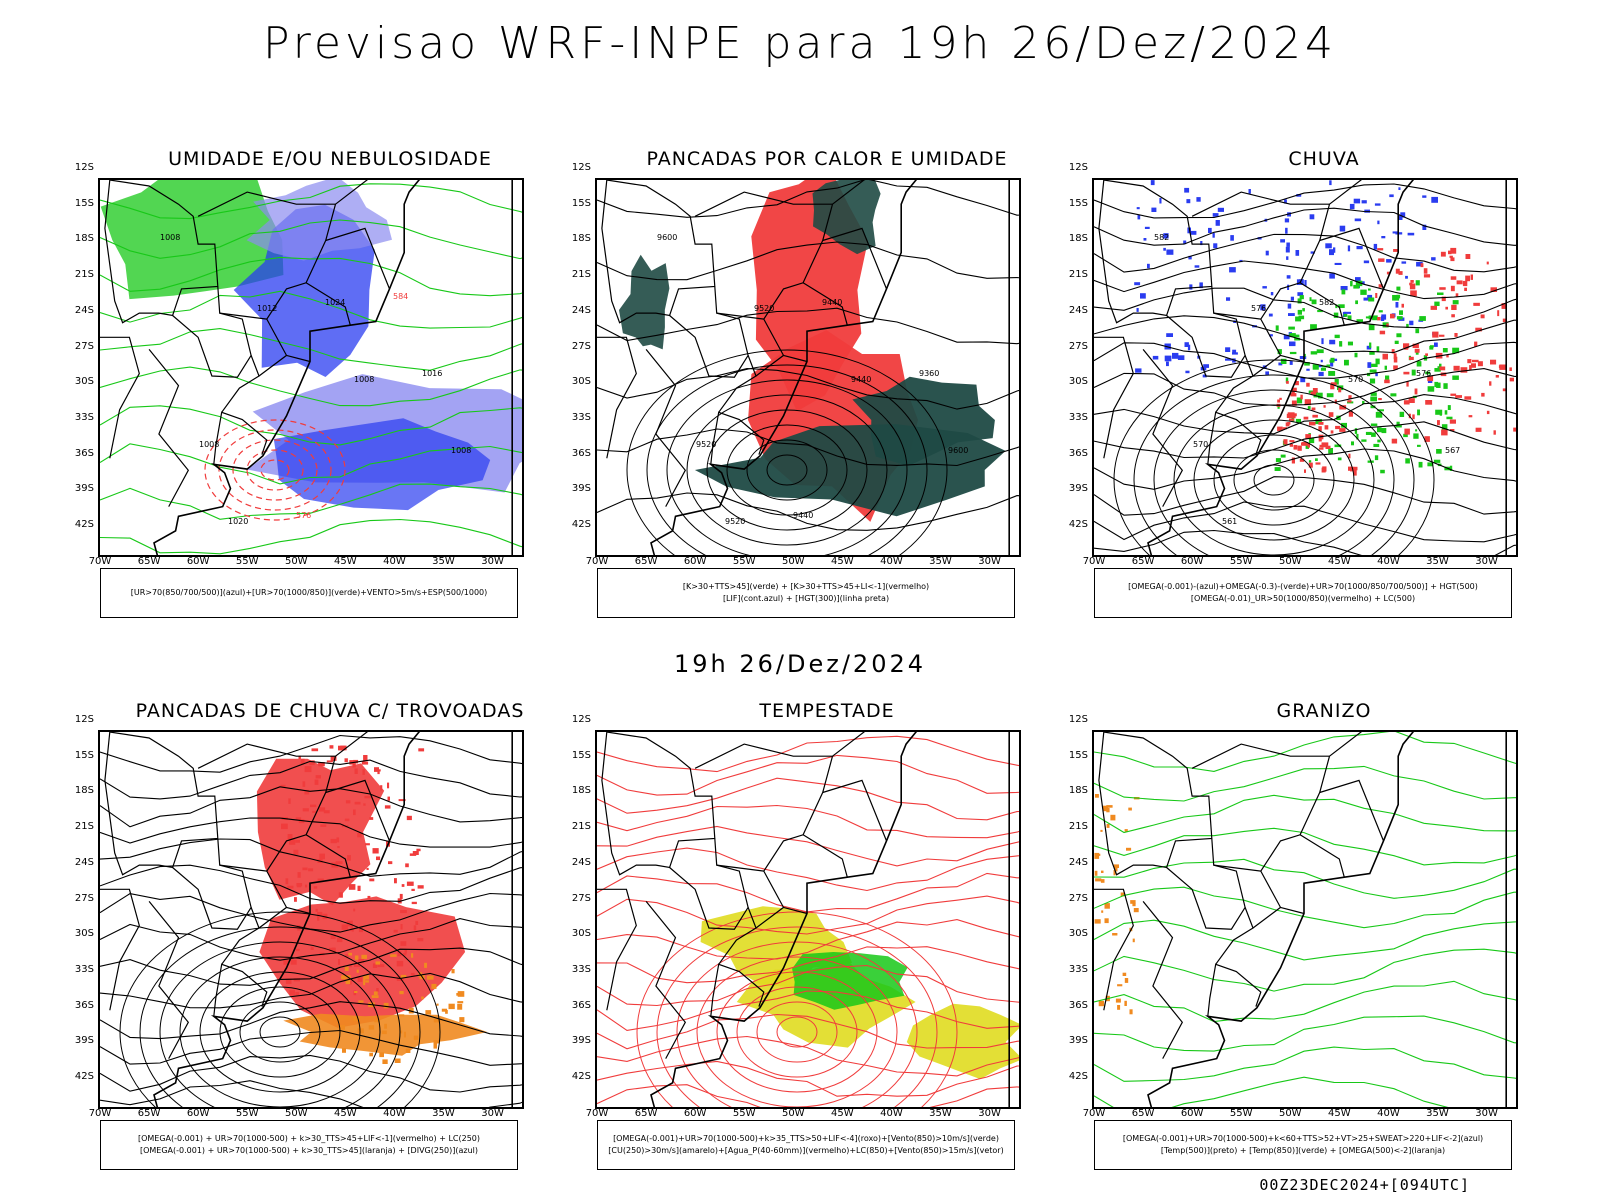 This screenshot has width=1600, height=1200. What do you see at coordinates (581, 755) in the screenshot?
I see `lat-tick-label: 15S` at bounding box center [581, 755].